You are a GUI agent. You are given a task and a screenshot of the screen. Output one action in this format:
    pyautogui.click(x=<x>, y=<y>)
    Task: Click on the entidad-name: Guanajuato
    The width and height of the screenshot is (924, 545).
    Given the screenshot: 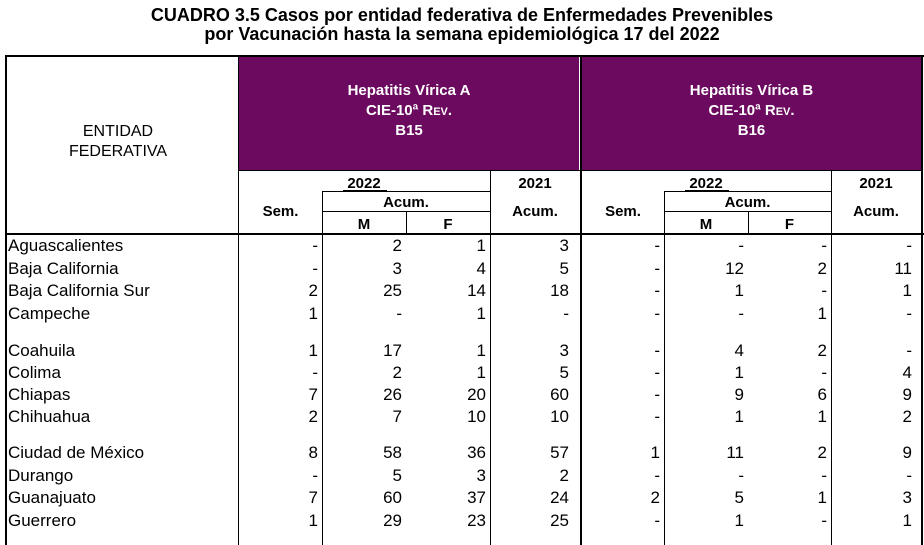 What is the action you would take?
    pyautogui.click(x=52, y=497)
    